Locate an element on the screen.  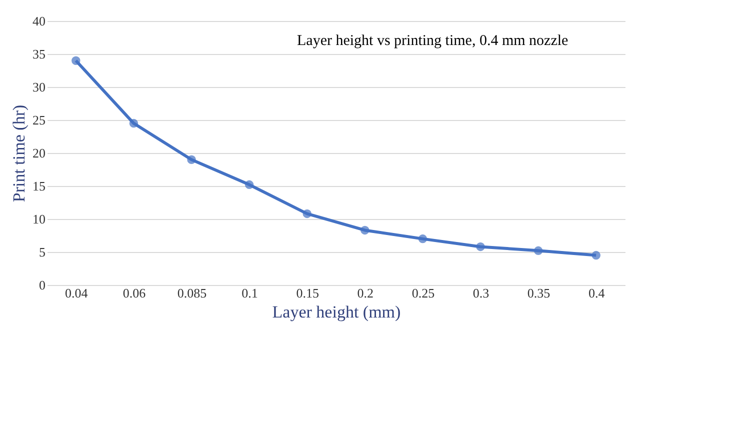
y-tick-label: 40 is located at coordinates (39, 21).